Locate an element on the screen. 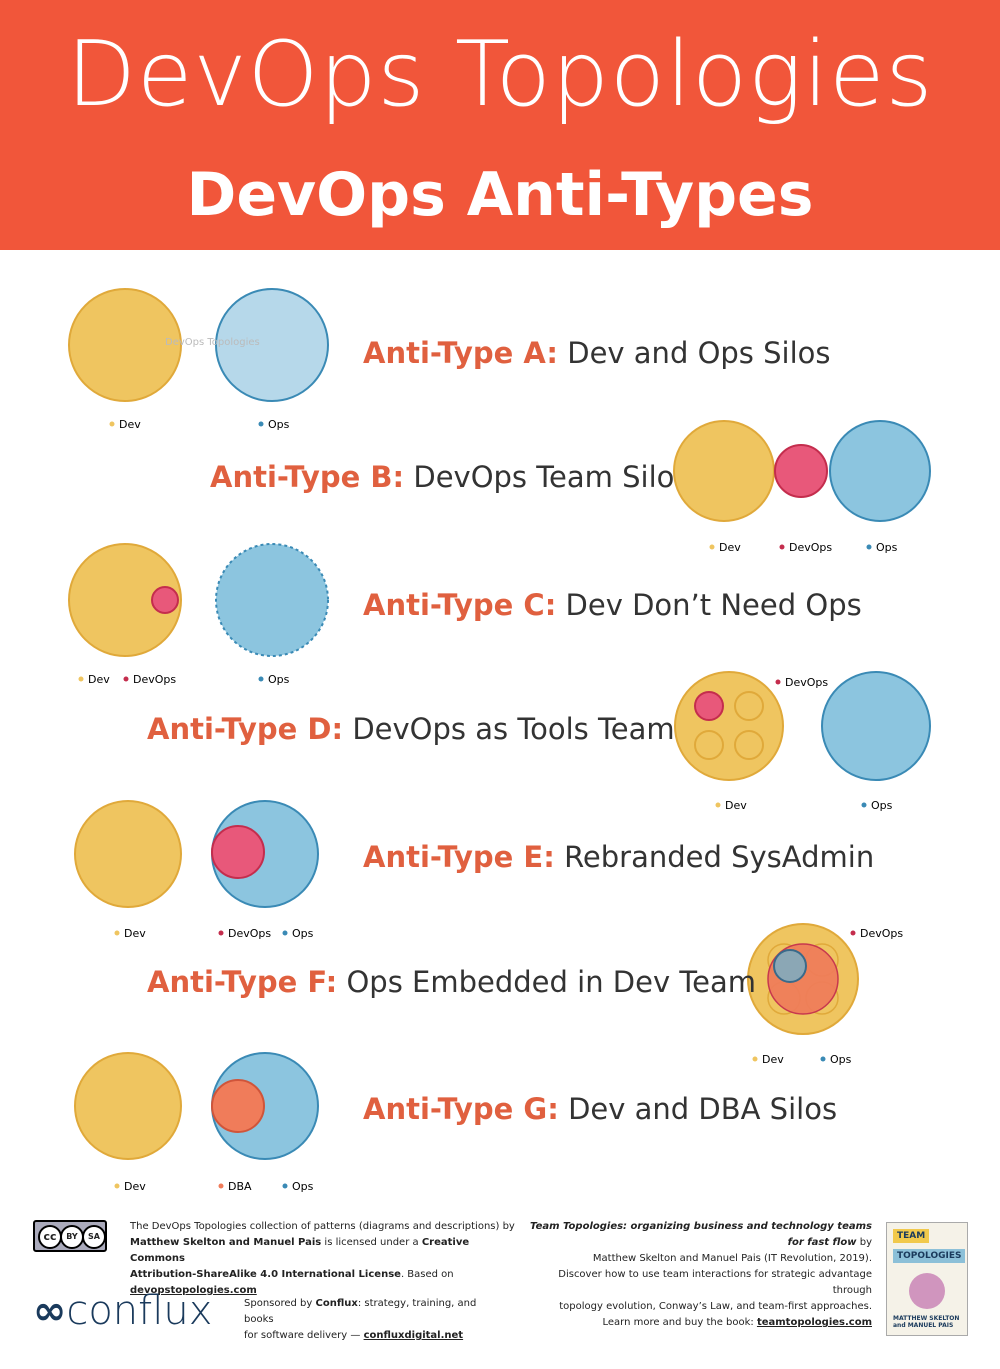 The image size is (1000, 1369). legend-dot-dba is located at coordinates (221, 1186).